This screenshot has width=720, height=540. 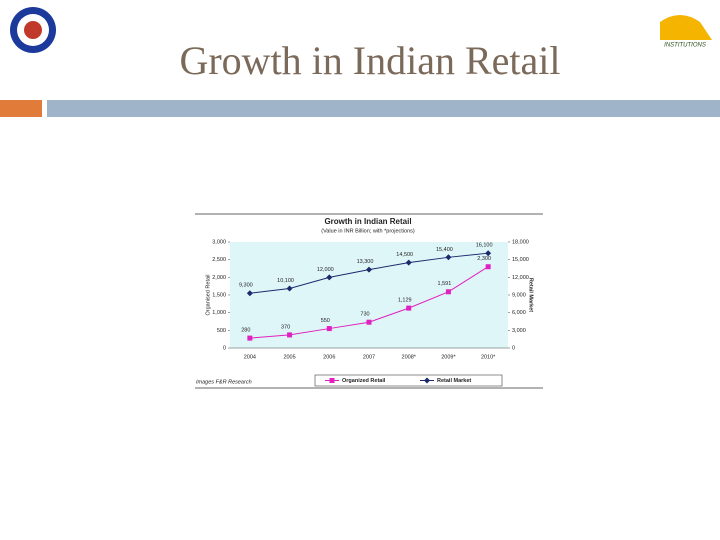 What do you see at coordinates (409, 357) in the screenshot?
I see `x-tick-label: 2008*` at bounding box center [409, 357].